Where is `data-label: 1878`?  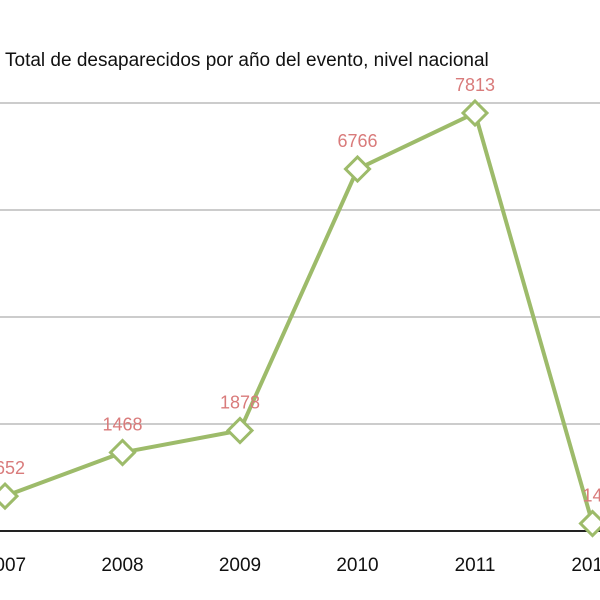
data-label: 1878 is located at coordinates (240, 403).